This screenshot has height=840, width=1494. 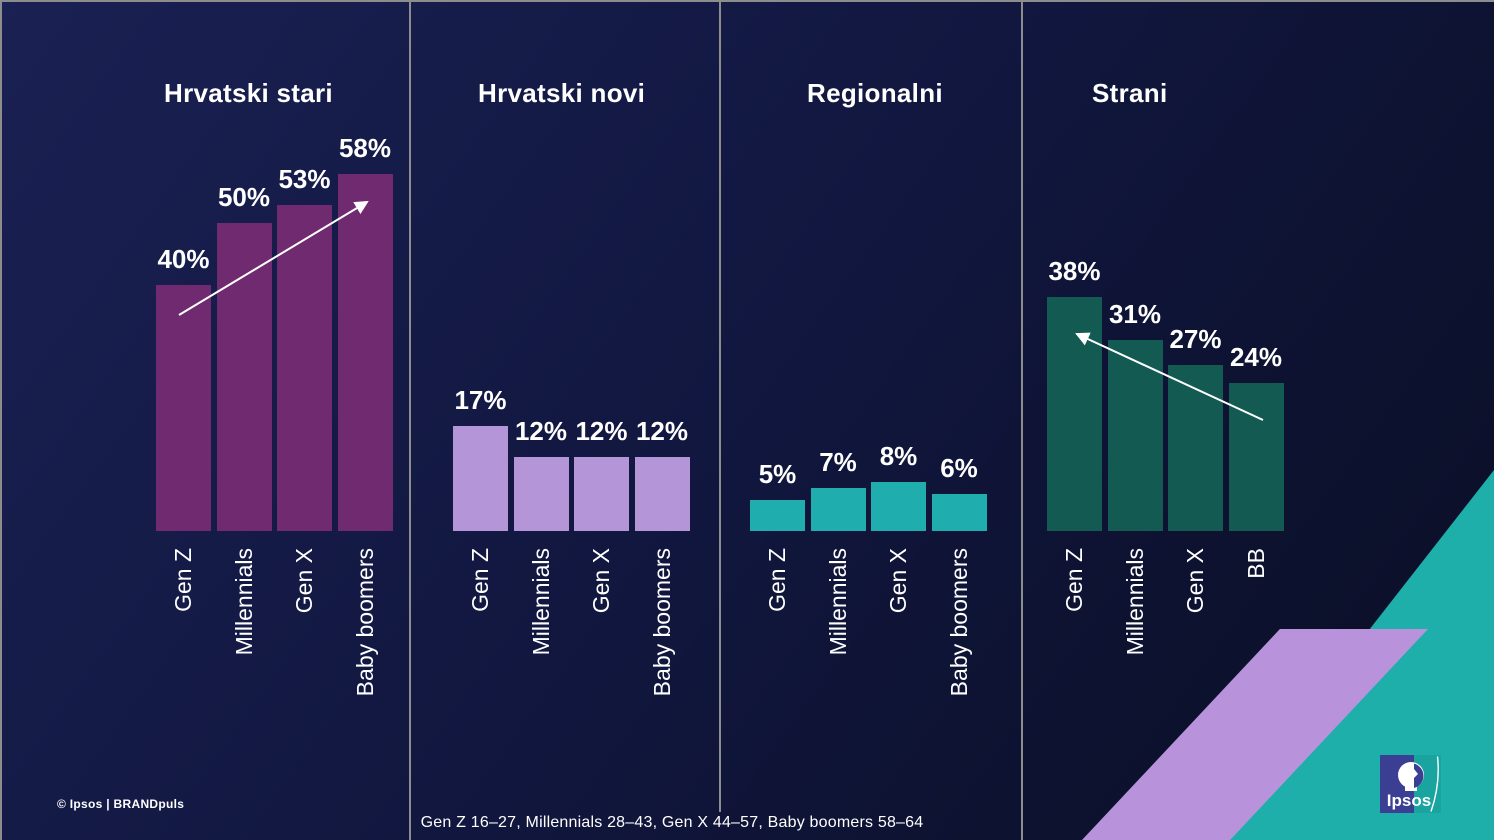 What do you see at coordinates (777, 474) in the screenshot?
I see `bar-value-label: 5%` at bounding box center [777, 474].